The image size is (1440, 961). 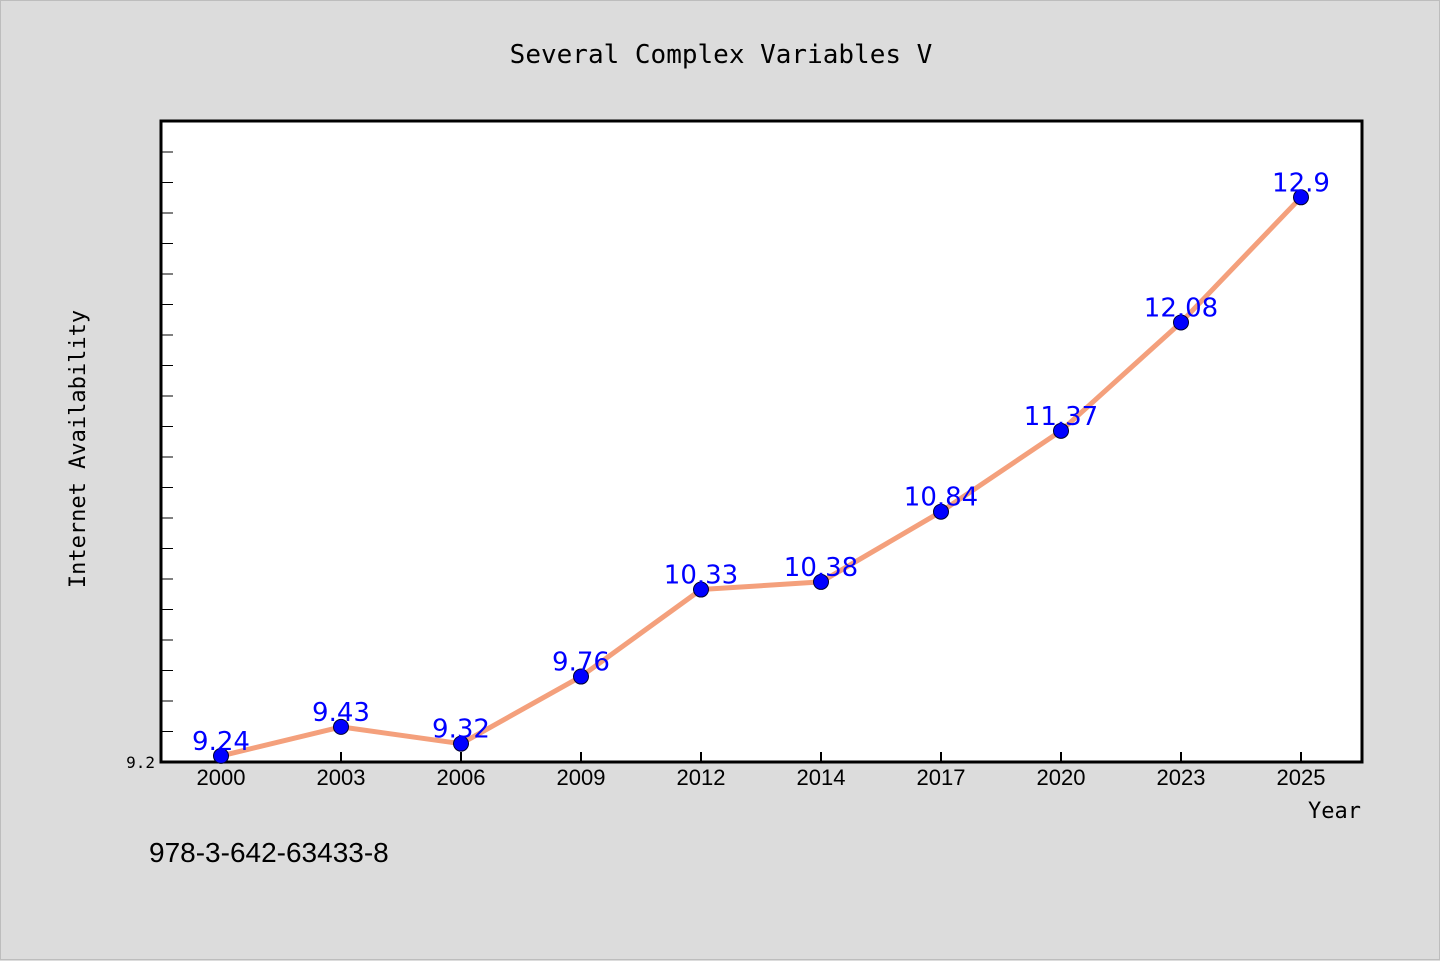 What do you see at coordinates (1301, 183) in the screenshot?
I see `data-label: 12.9` at bounding box center [1301, 183].